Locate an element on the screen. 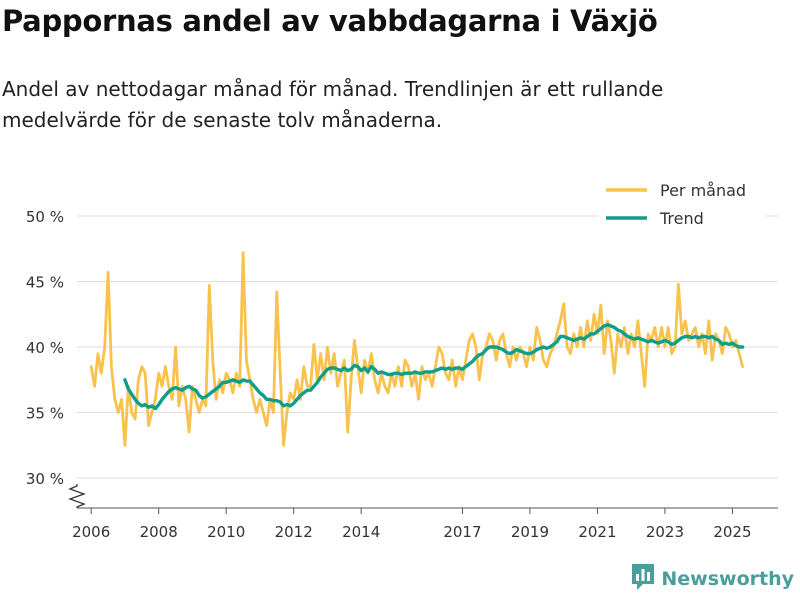  x-tick-label: 2019 is located at coordinates (530, 532).